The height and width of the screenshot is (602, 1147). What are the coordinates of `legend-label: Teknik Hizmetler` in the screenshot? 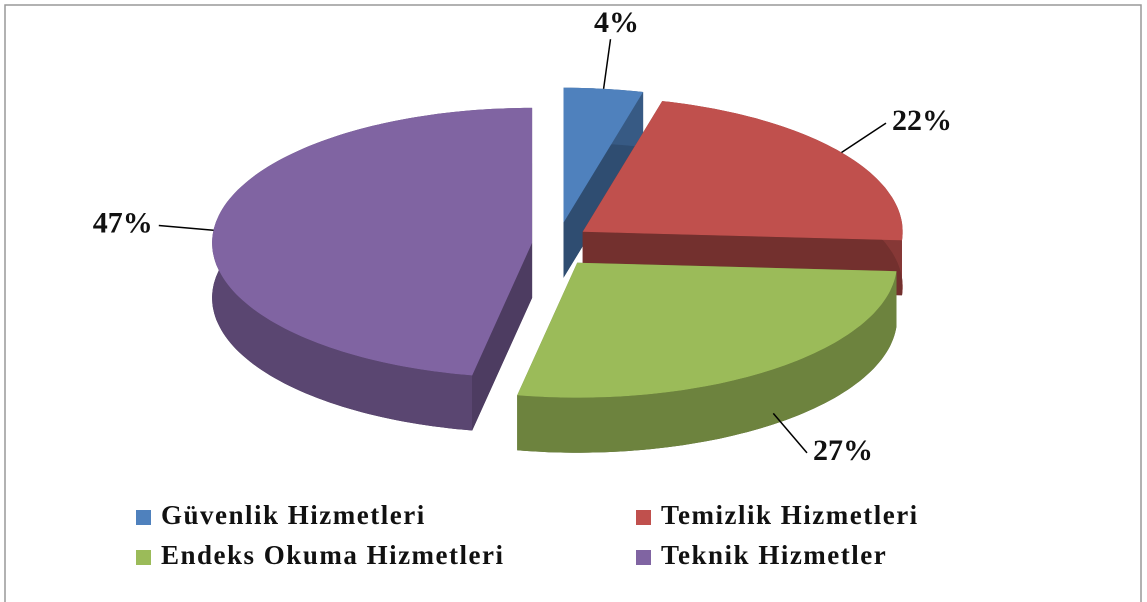 It's located at (774, 555).